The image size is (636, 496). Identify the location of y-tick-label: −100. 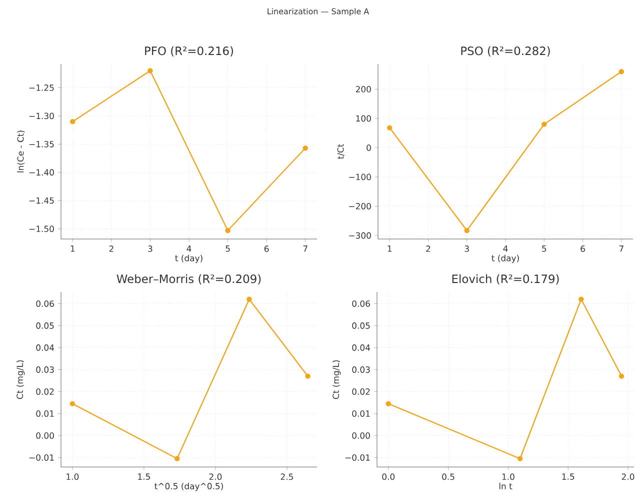
(360, 177).